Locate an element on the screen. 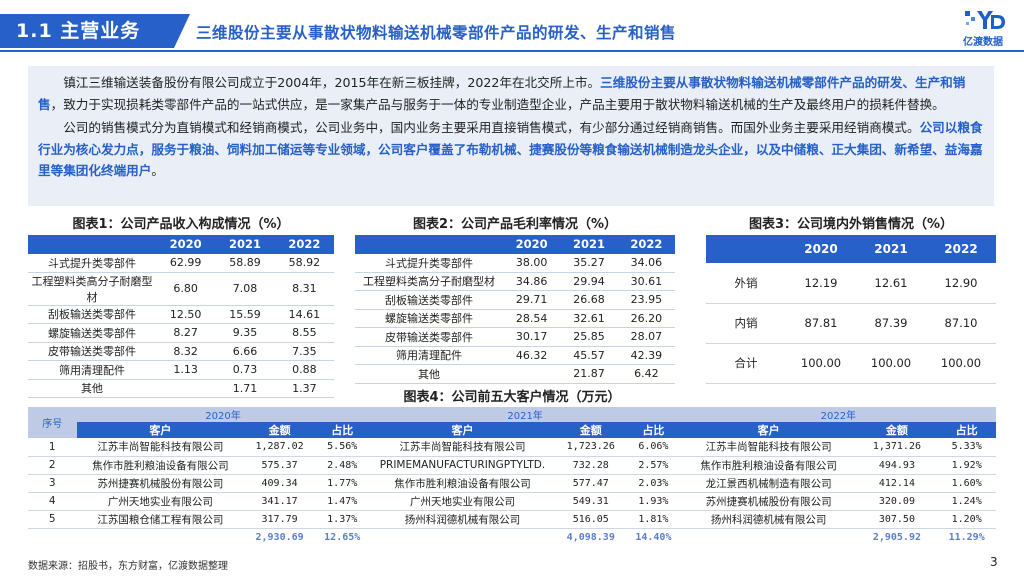 The width and height of the screenshot is (1024, 576). table1-title: 图表1：公司产品收入构成情况（%） is located at coordinates (181, 224).